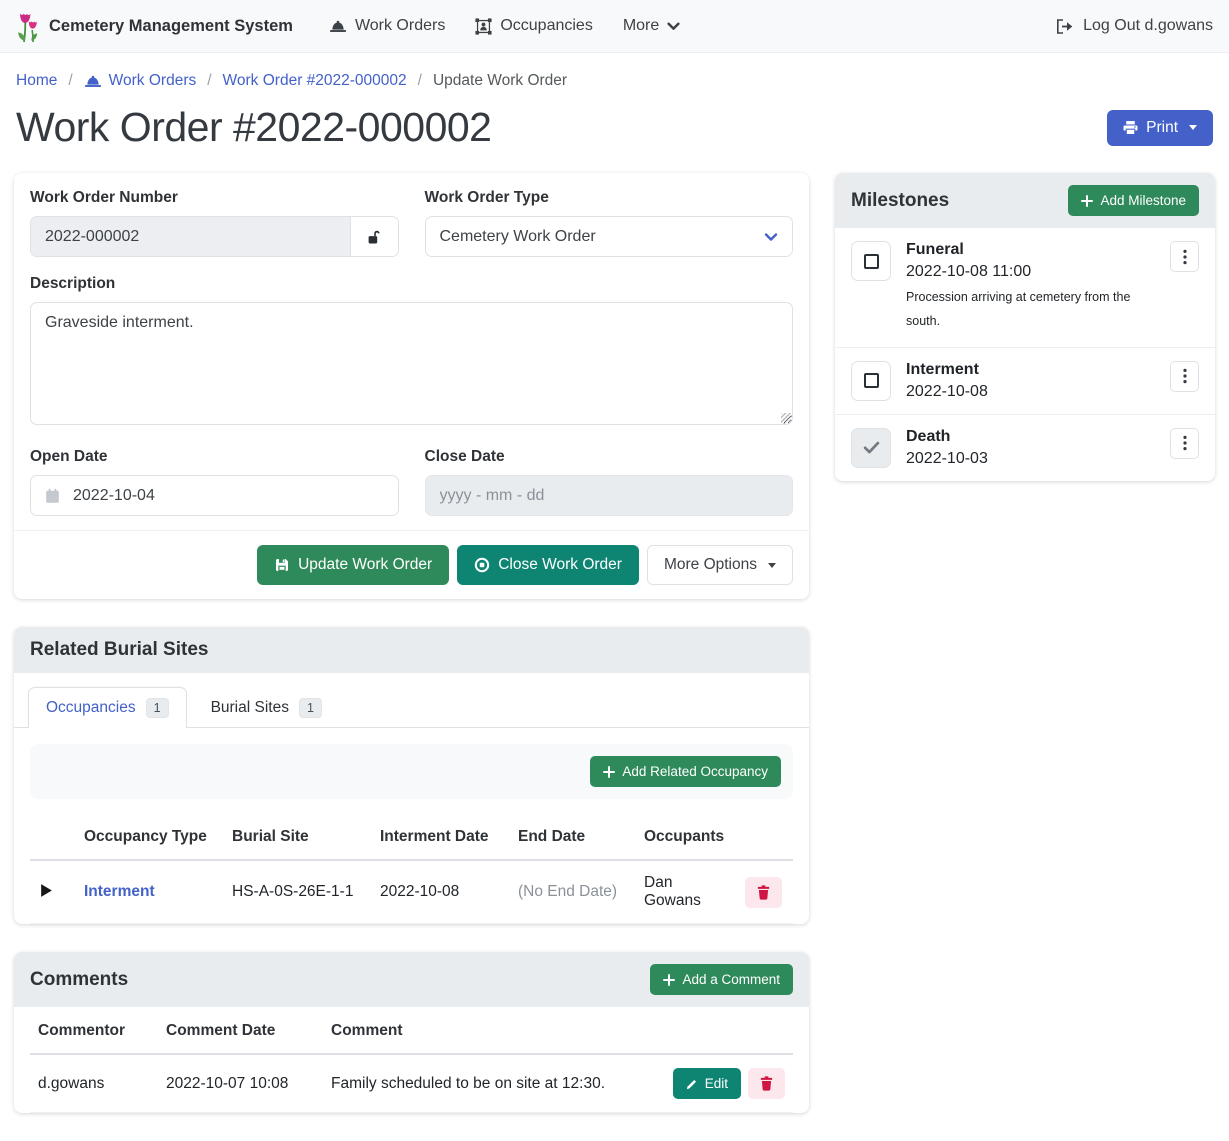  I want to click on open-date-input, so click(228, 495).